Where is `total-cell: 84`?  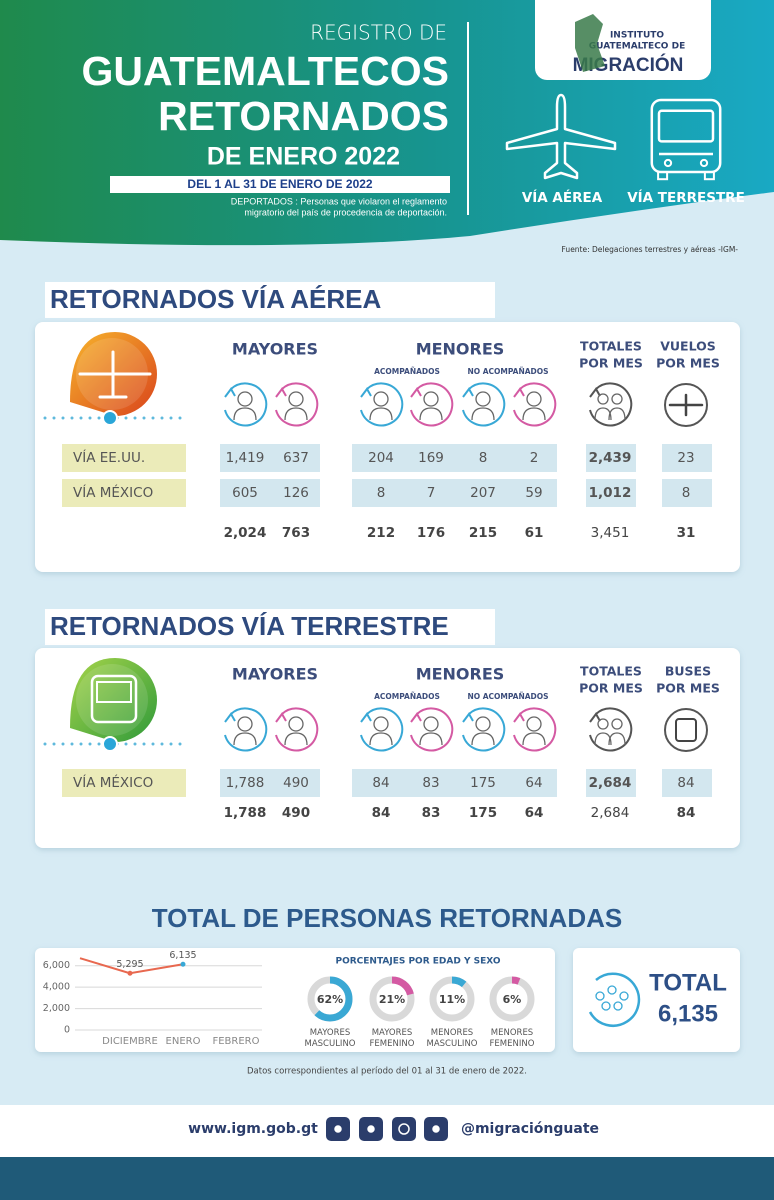
total-cell: 84 is located at coordinates (686, 813).